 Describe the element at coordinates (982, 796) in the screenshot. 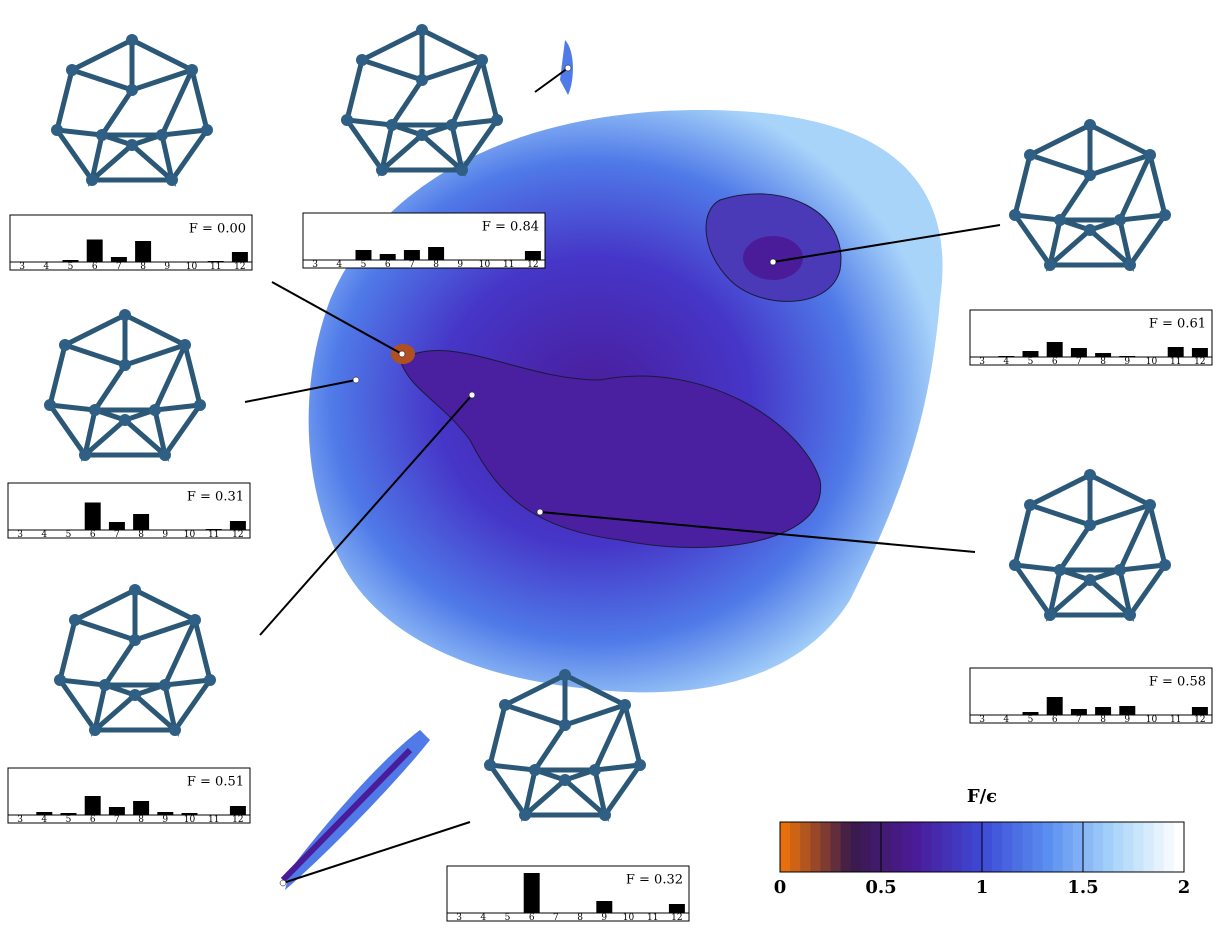

I see `colorbar-title: F/ϵ` at that location.